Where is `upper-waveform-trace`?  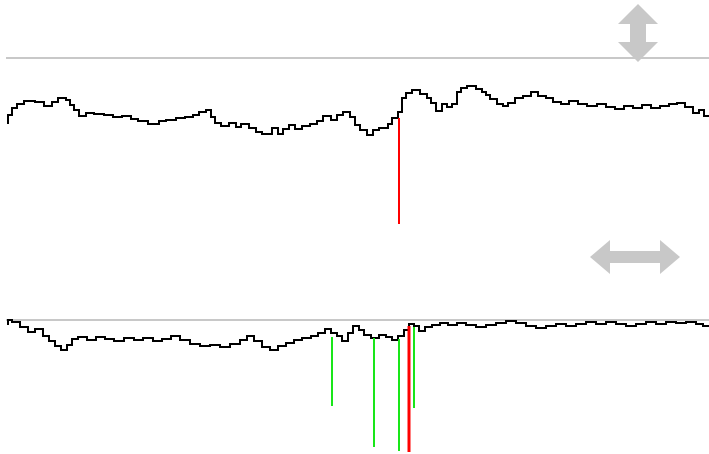
upper-waveform-trace is located at coordinates (358, 110).